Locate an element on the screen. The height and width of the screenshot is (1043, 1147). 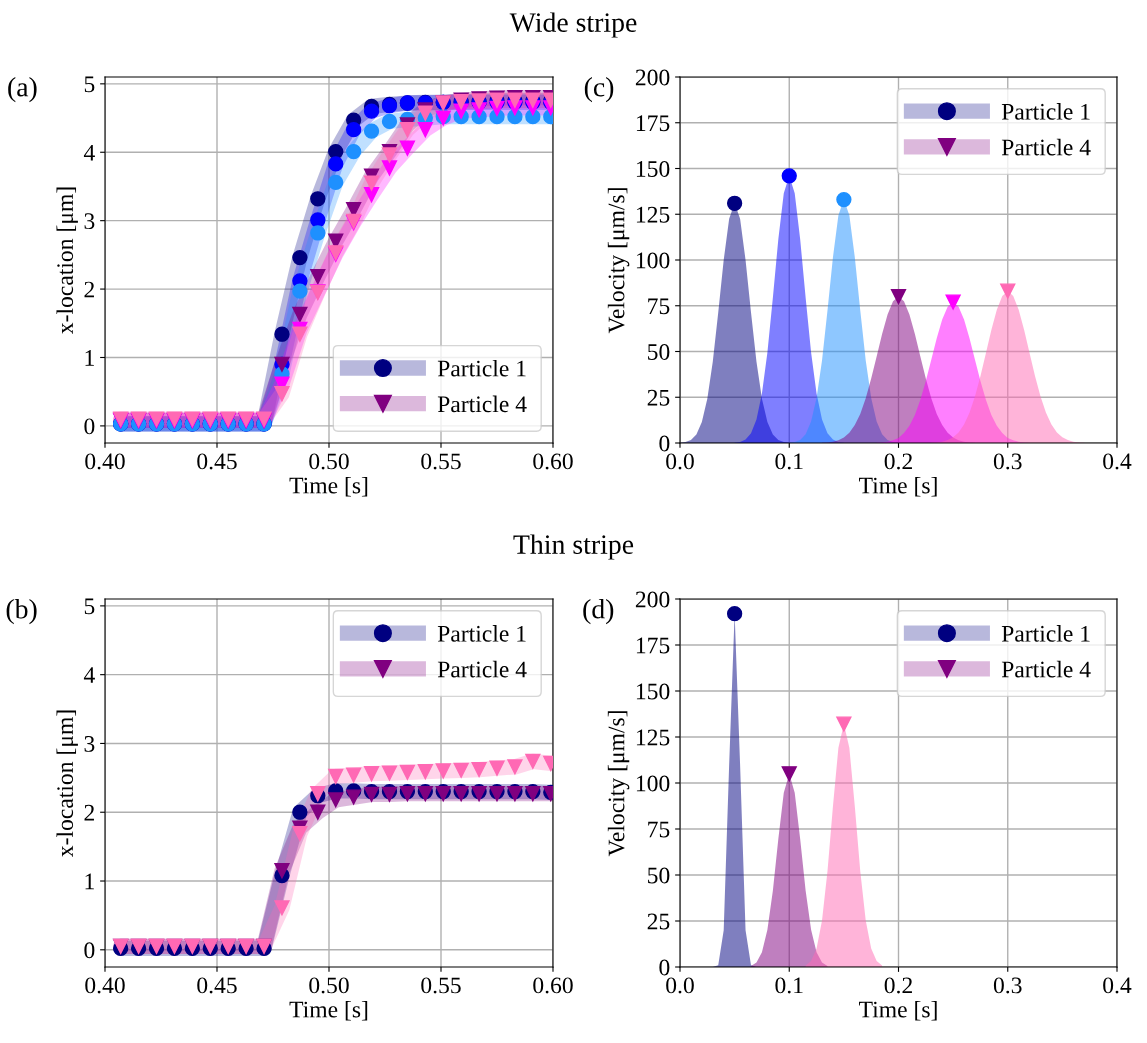
text: (a) is located at coordinates (22, 90).